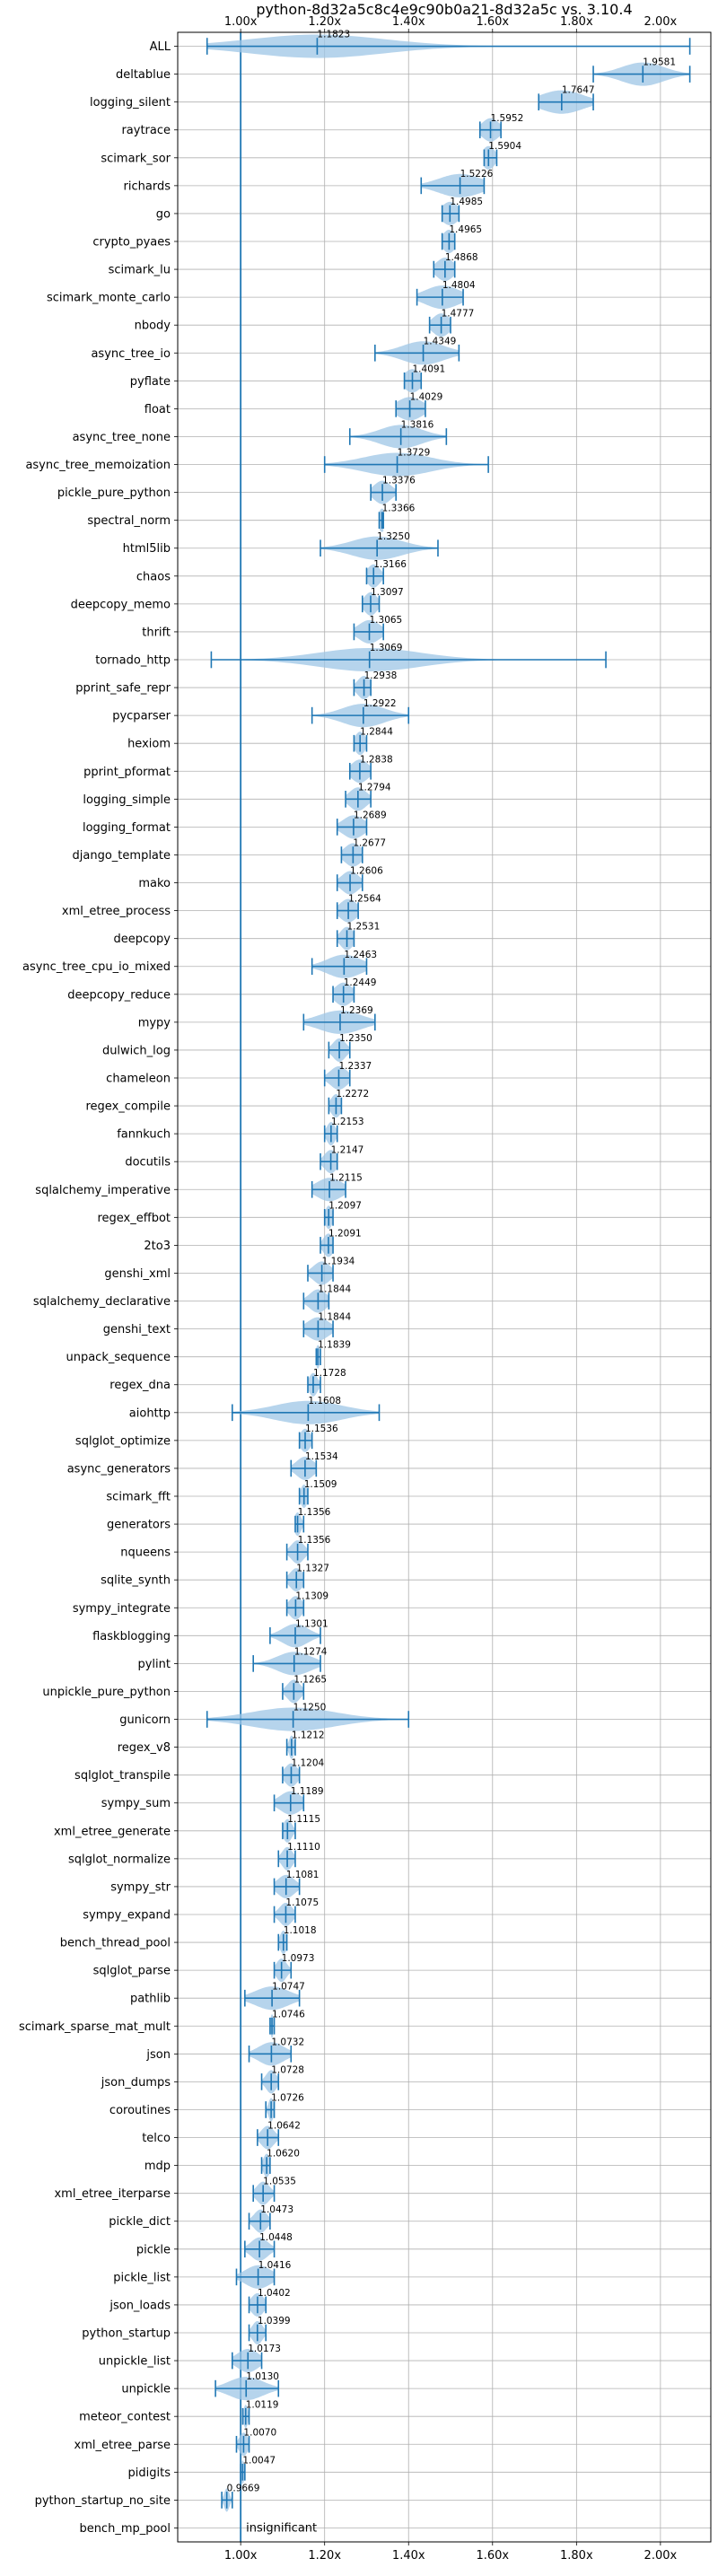 The height and width of the screenshot is (2576, 718). Describe the element at coordinates (661, 22) in the screenshot. I see `x-tick-label-top: 2.00x` at that location.